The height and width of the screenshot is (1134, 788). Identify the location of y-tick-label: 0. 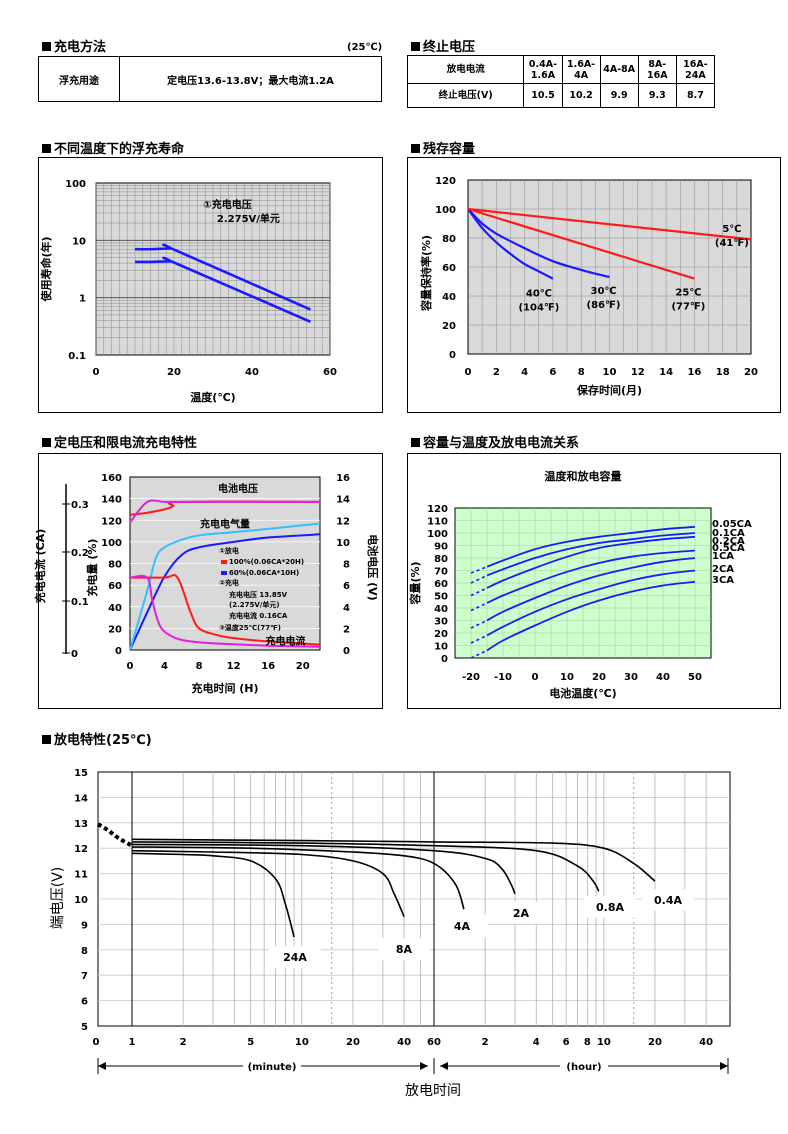
(452, 355).